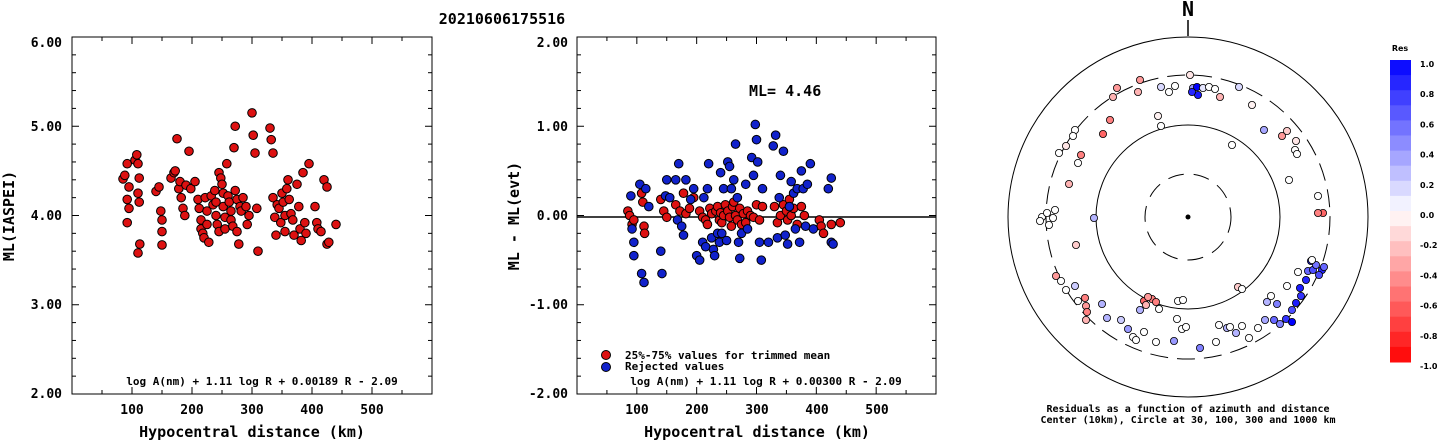 The width and height of the screenshot is (1437, 441). I want to click on colorbar-tick-labels: 1.0 0.8 0.6 0.4 0.2 0.0 -0.2 -0.4 -0.6 -0.8 -1.0, so click(1428, 215).